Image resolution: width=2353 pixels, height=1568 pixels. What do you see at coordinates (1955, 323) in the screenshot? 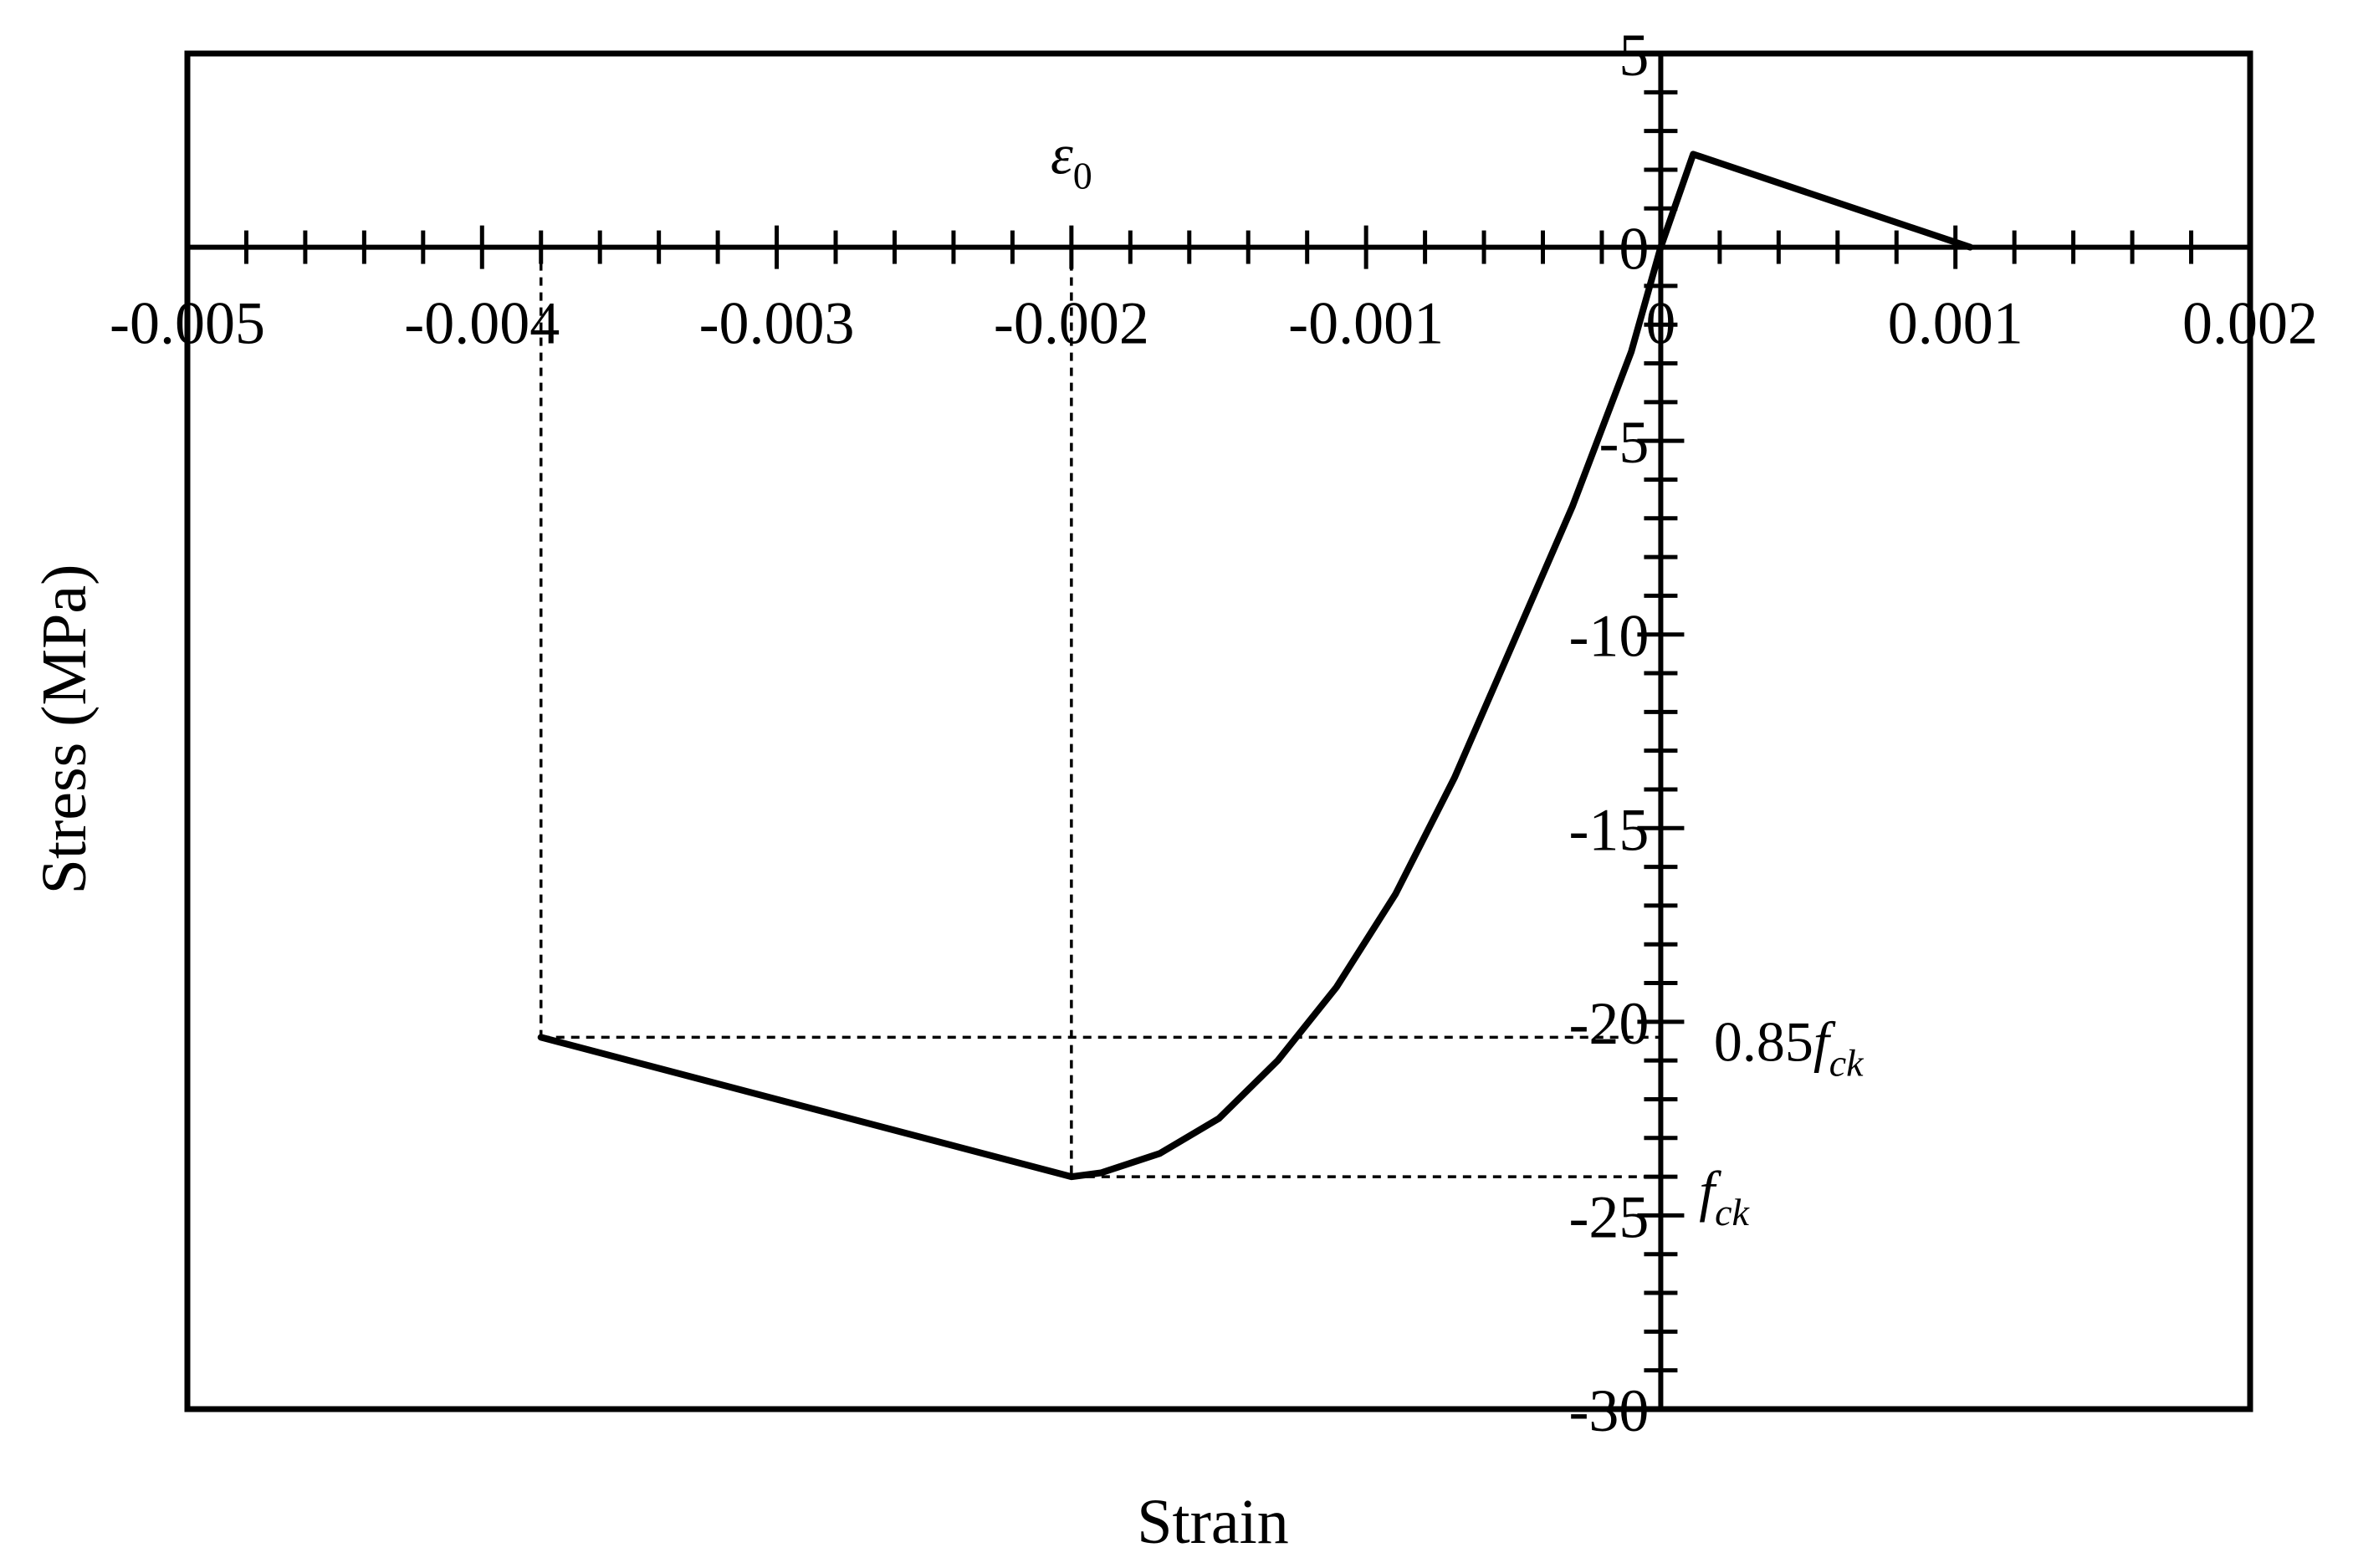
I see `x-tick-label: 0.001` at bounding box center [1955, 323].